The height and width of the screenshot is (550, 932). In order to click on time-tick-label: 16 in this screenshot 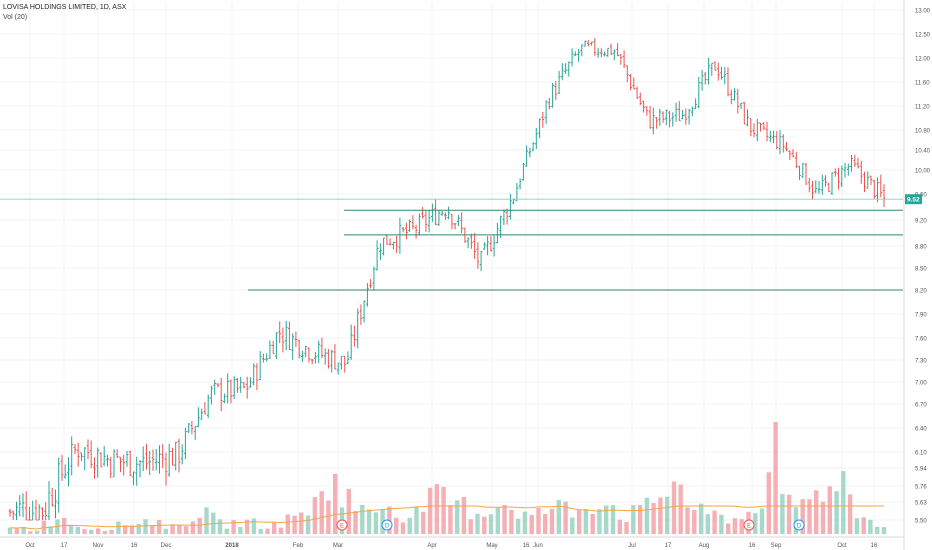, I will do `click(134, 546)`.